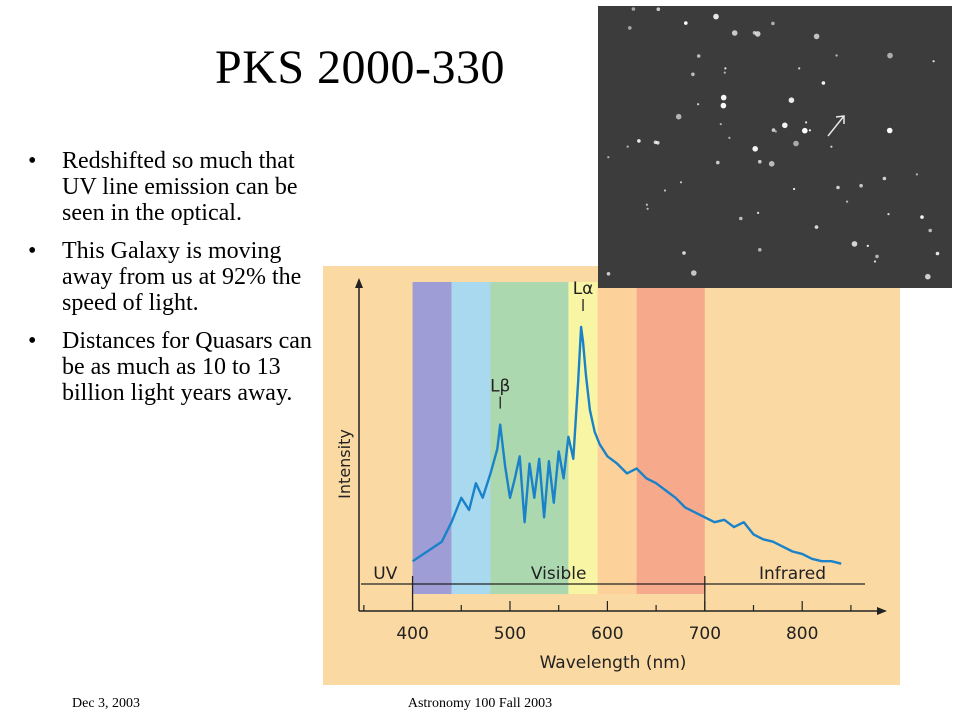 The image size is (960, 720). Describe the element at coordinates (385, 574) in the screenshot. I see `region-label-uv: UV` at that location.